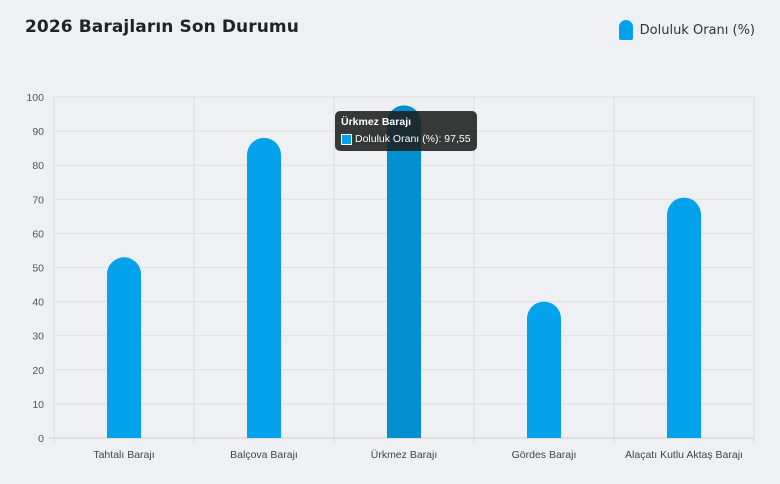 This screenshot has width=780, height=484. I want to click on y-tick-label: 40, so click(38, 303).